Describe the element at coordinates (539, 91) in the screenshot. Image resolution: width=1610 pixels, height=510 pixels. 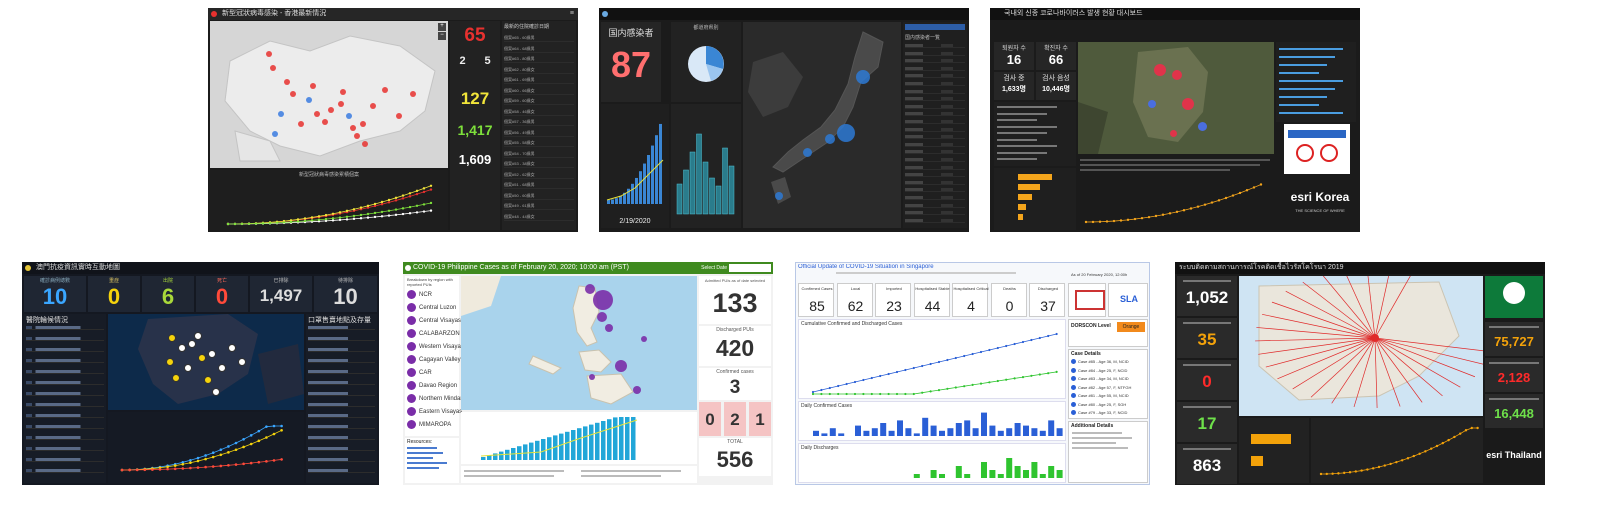
I see `table-row: 個案#60 - 66歲女` at that location.